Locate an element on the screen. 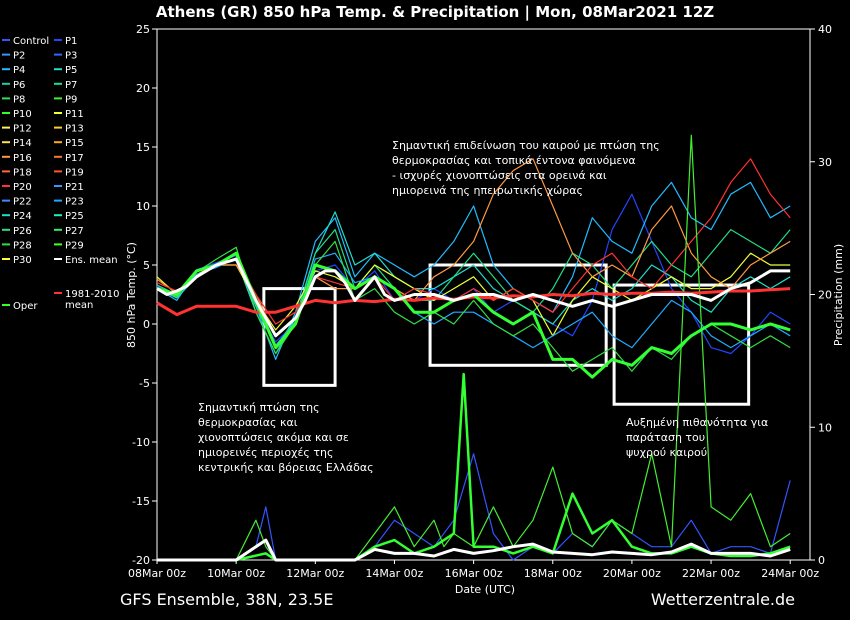  legend-item-p12: P12 is located at coordinates (17, 129).